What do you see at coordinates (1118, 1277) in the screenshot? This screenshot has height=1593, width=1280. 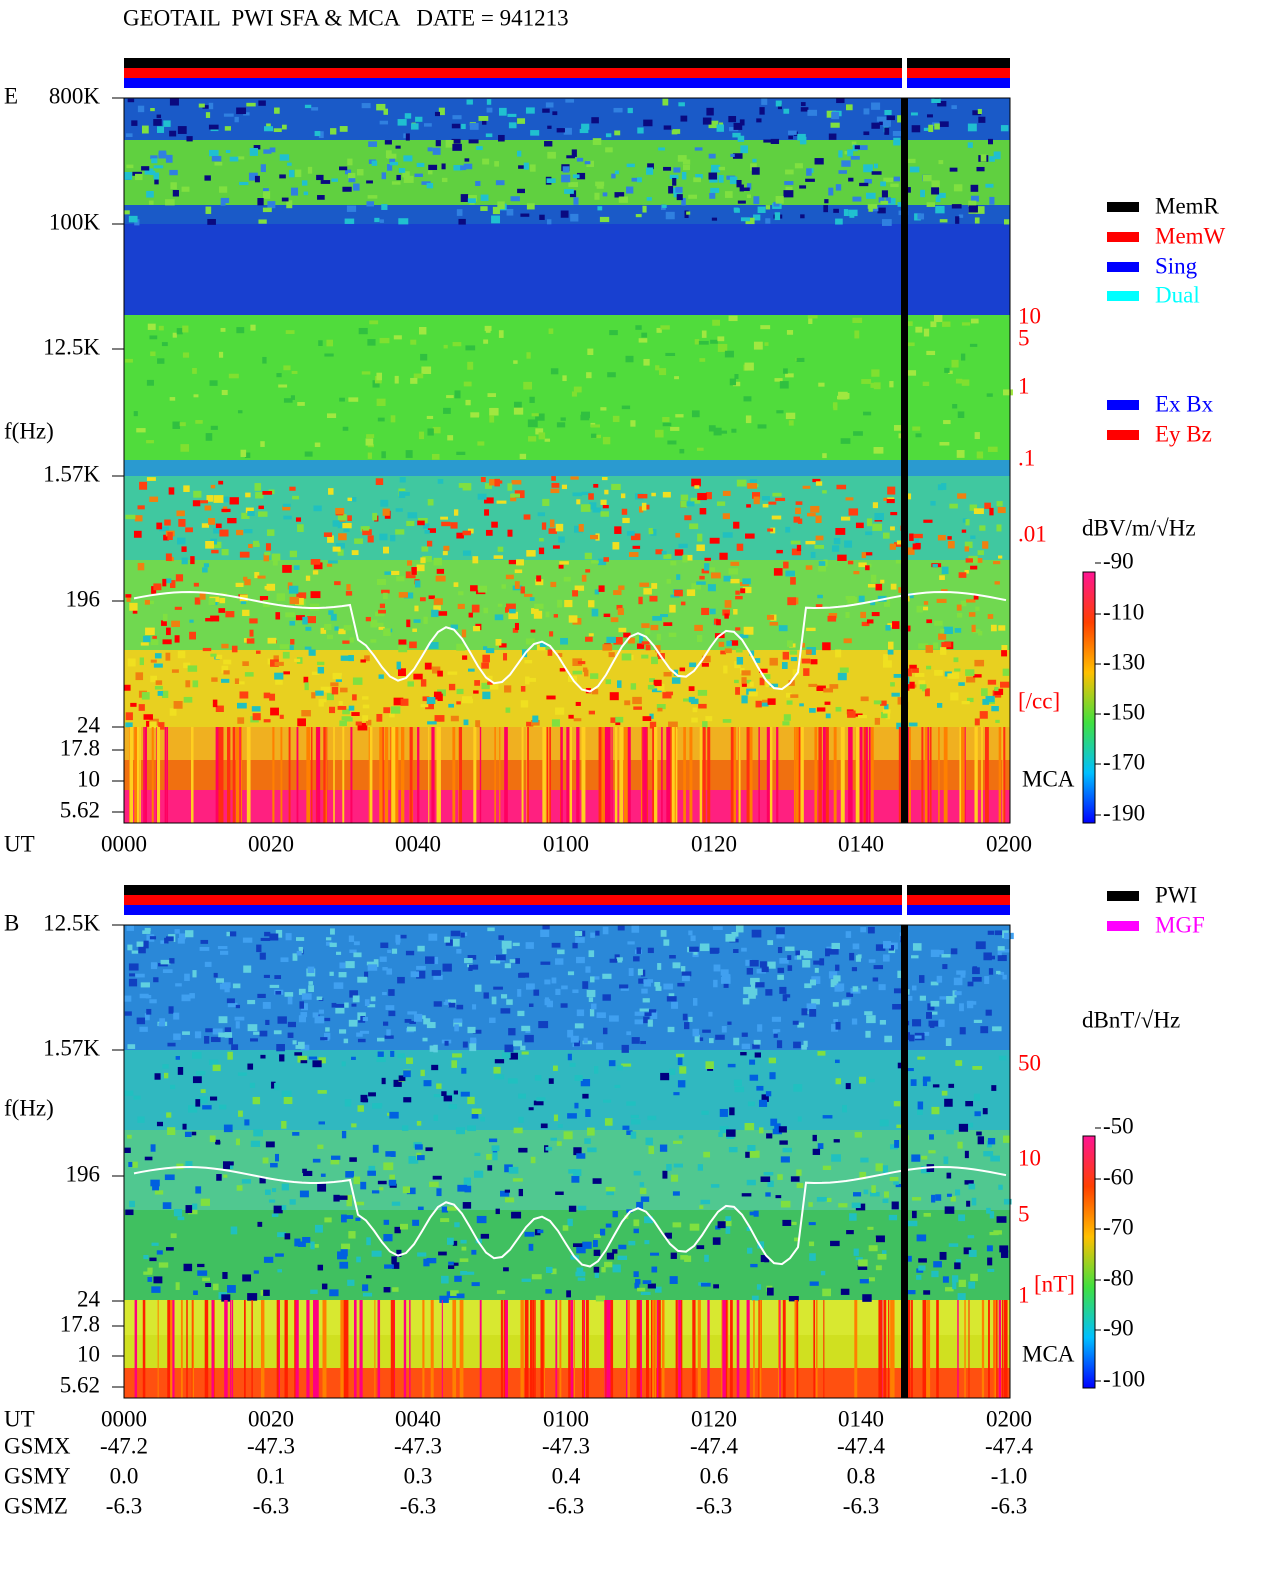 I see `colorbar-label: -80` at bounding box center [1118, 1277].